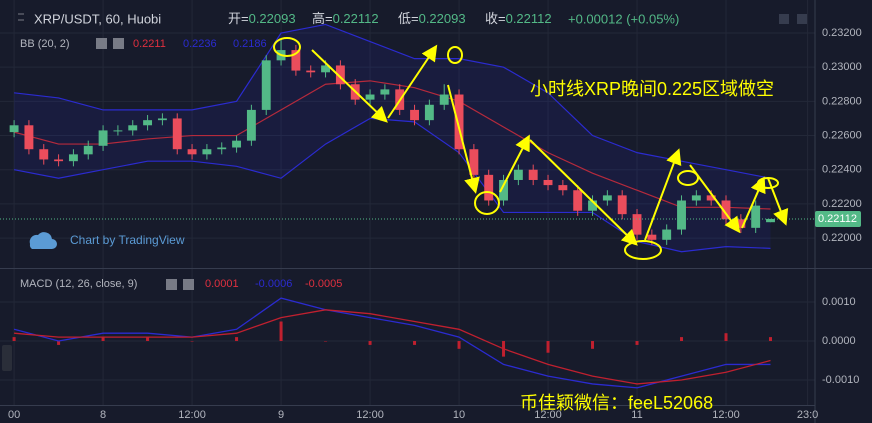 This screenshot has height=423, width=872. I want to click on indicator-name: MACD (12, 26, close, 9), so click(78, 284).